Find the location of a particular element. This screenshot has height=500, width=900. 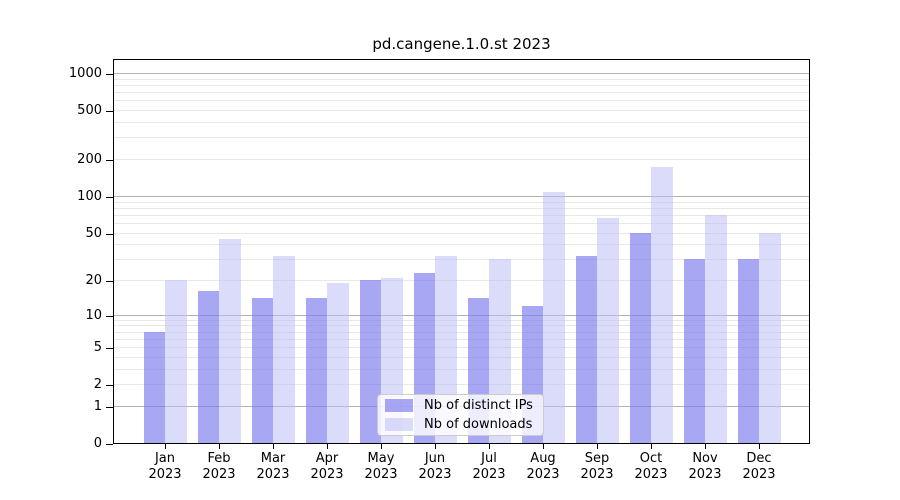

bar-downloads-sep is located at coordinates (608, 330).